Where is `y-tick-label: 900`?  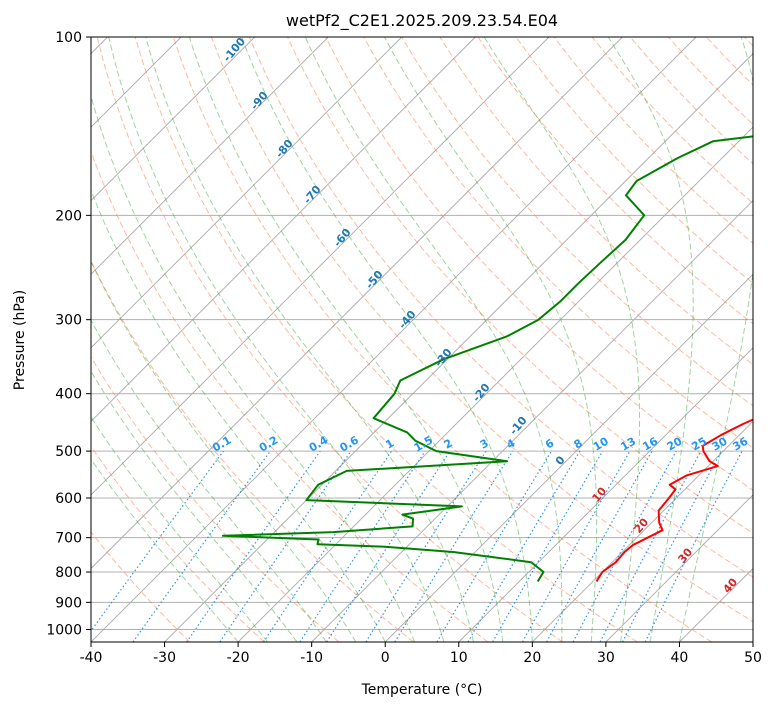 y-tick-label: 900 is located at coordinates (68, 603).